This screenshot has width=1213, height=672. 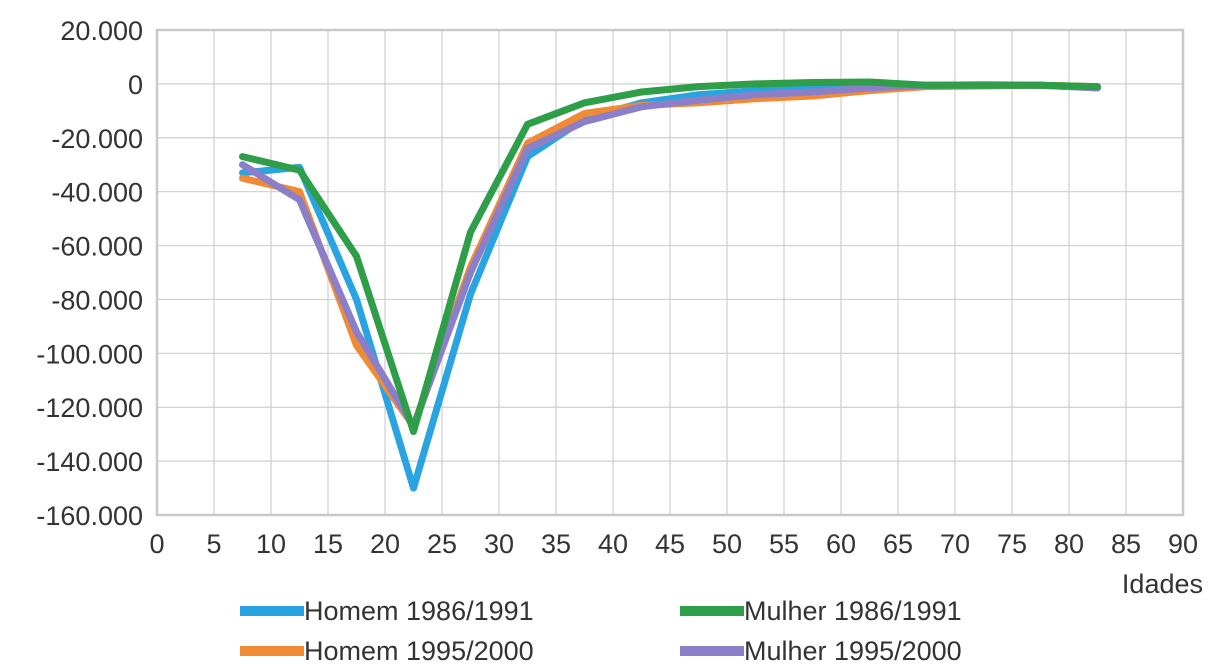 I want to click on y-tick-label: -20.000, so click(x=97, y=139).